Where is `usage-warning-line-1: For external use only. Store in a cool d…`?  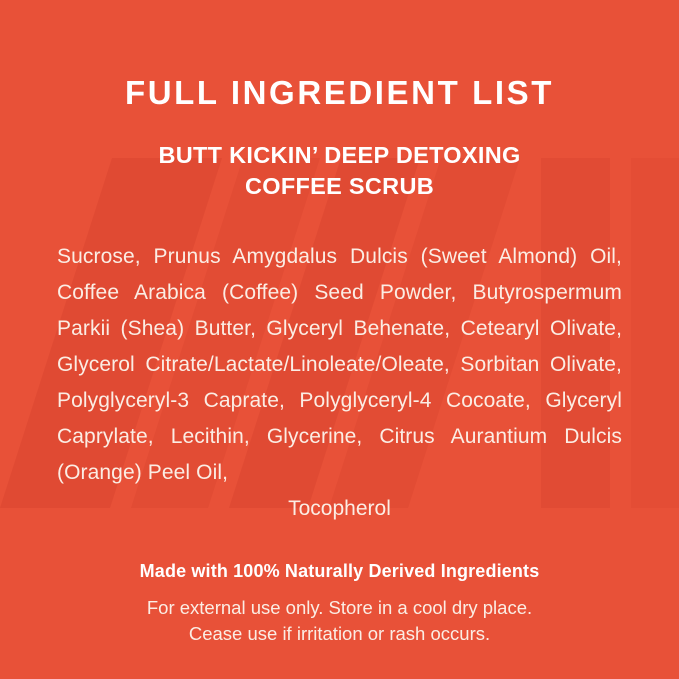 usage-warning-line-1: For external use only. Store in a cool d… is located at coordinates (339, 607).